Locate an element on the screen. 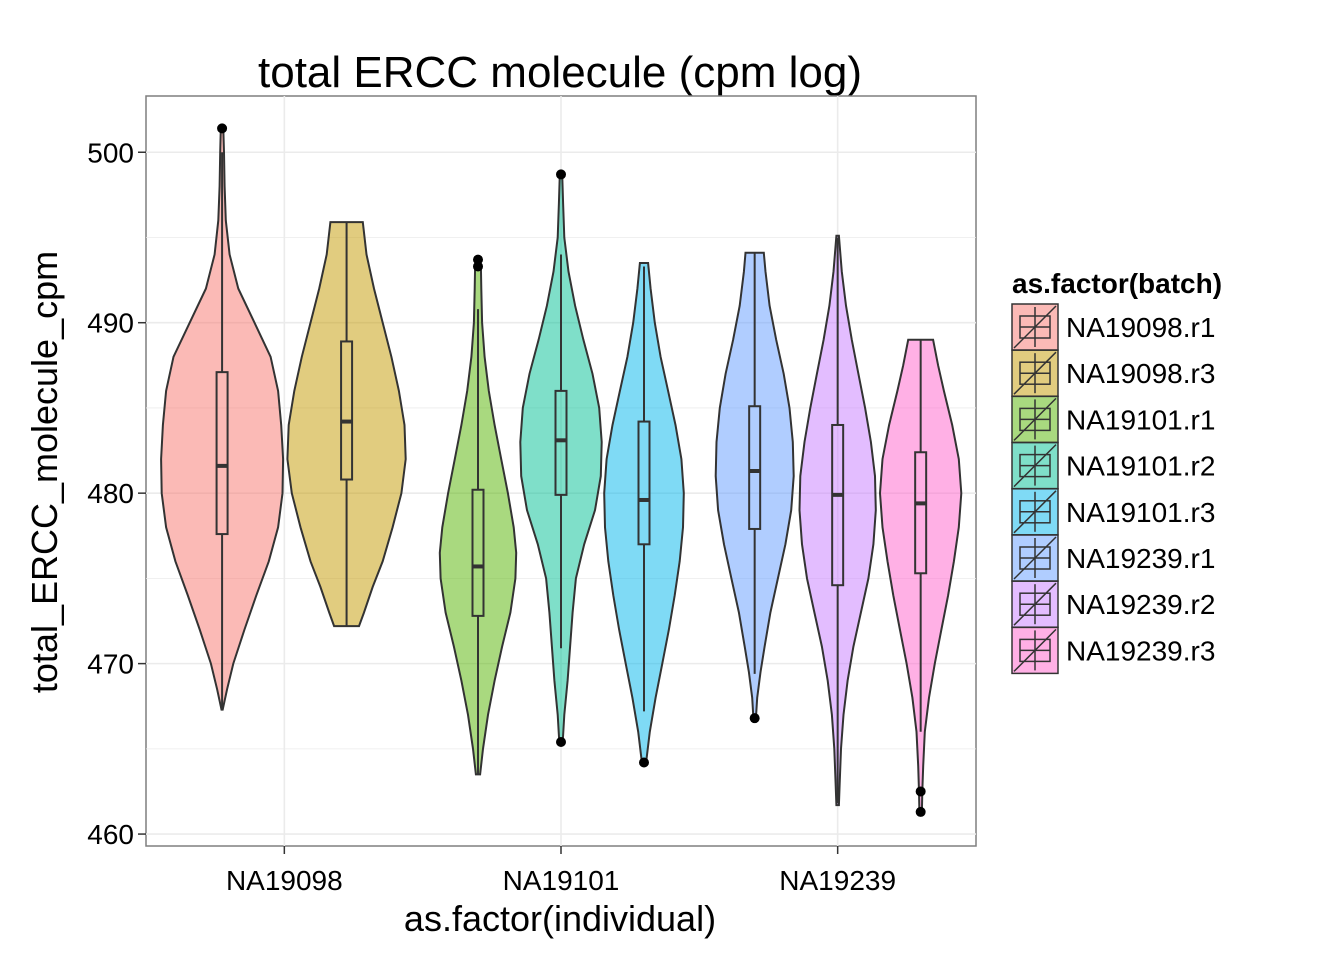 This screenshot has height=960, width=1344. x-tick-label: NA19239 is located at coordinates (837, 880).